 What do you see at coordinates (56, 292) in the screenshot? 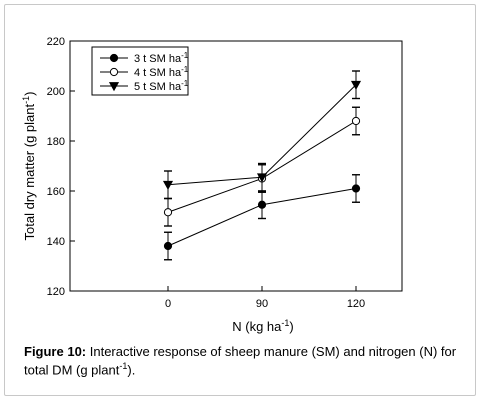
I see `y-tick-label-120: 120` at bounding box center [56, 292].